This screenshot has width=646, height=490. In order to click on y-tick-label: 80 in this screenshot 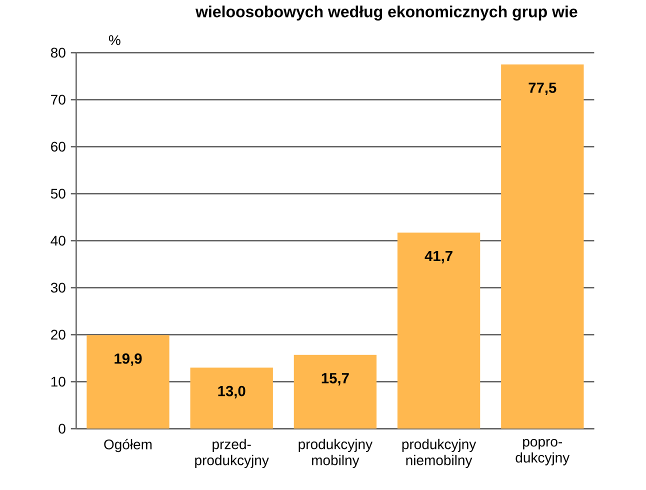, I will do `click(58, 53)`.